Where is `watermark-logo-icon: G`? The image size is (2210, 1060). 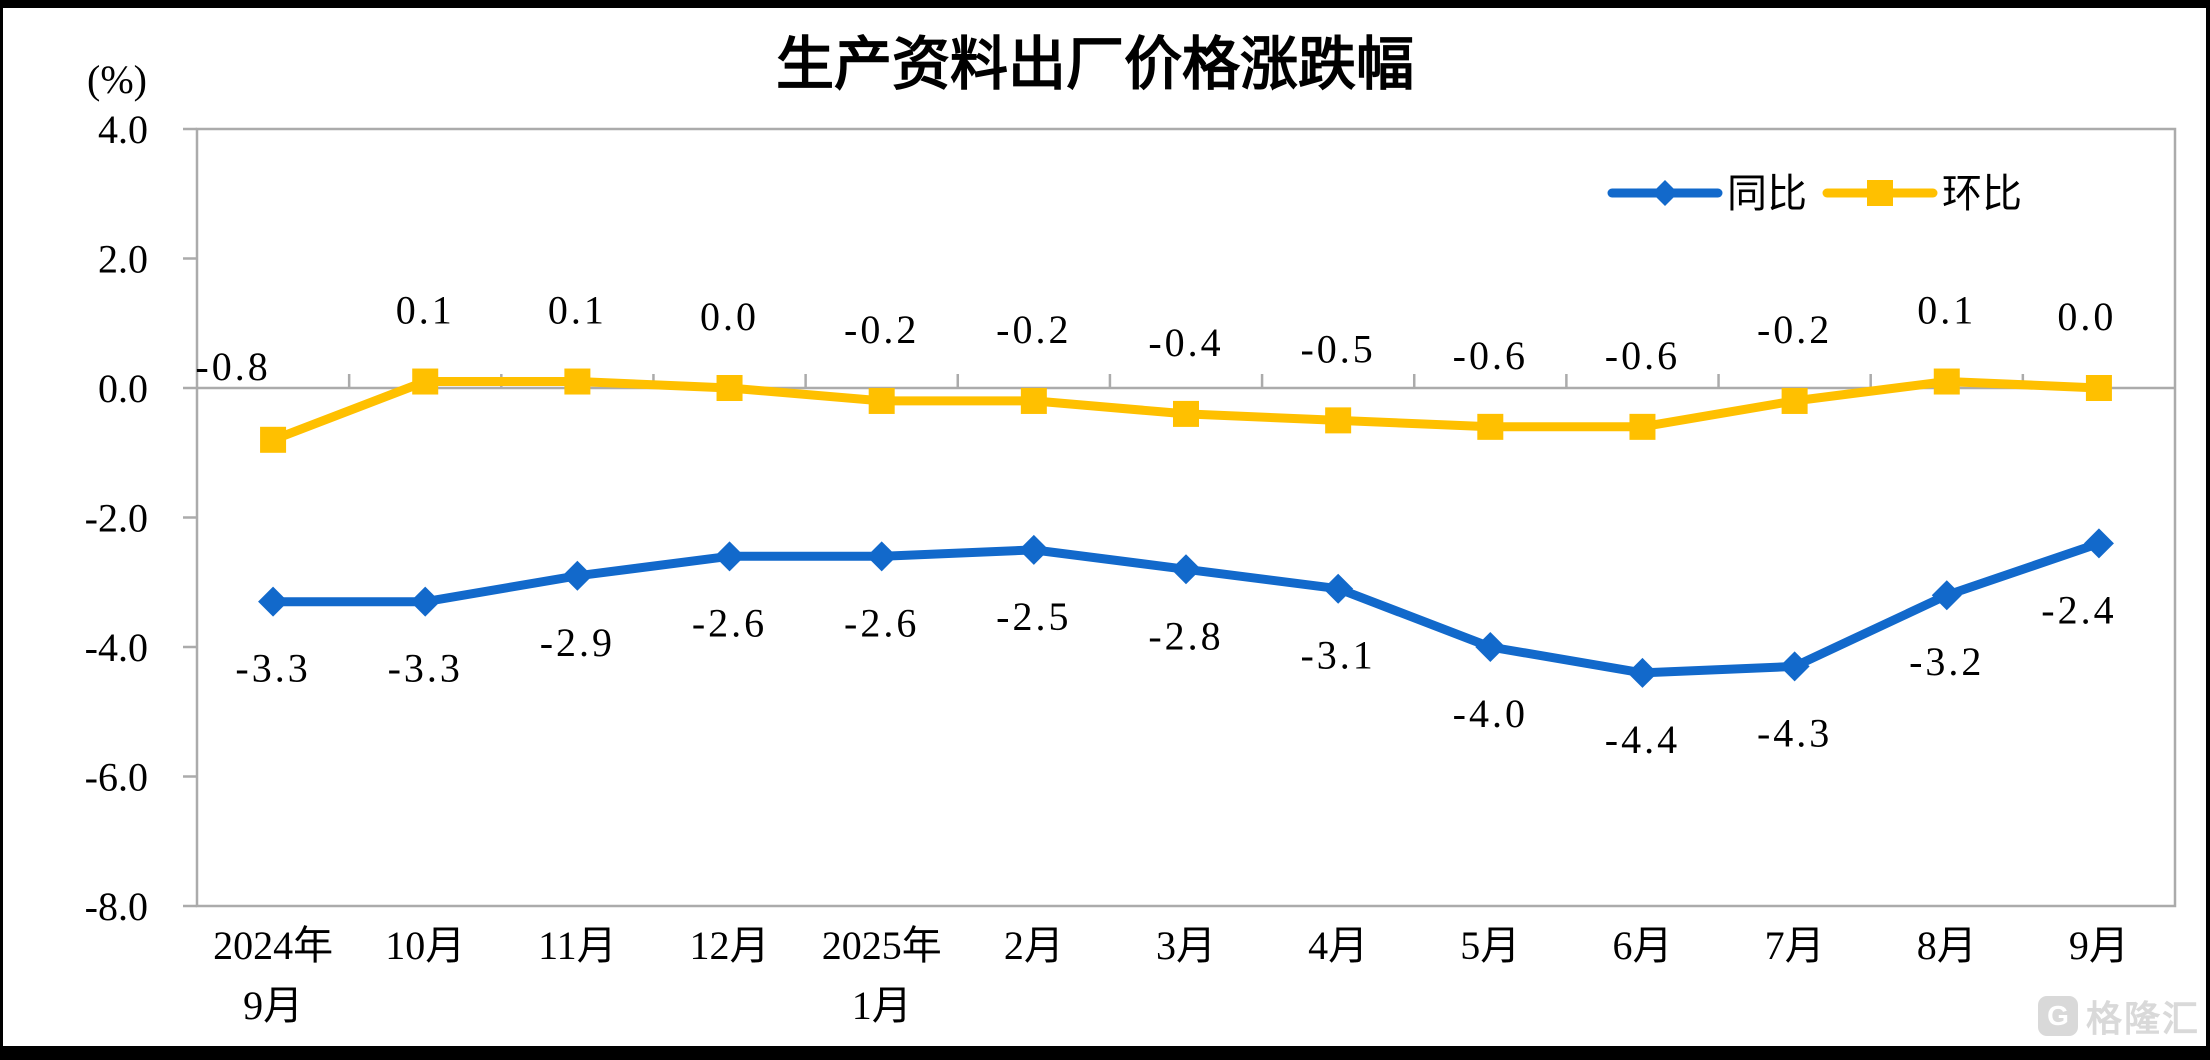 watermark-logo-icon: G is located at coordinates (2057, 1016).